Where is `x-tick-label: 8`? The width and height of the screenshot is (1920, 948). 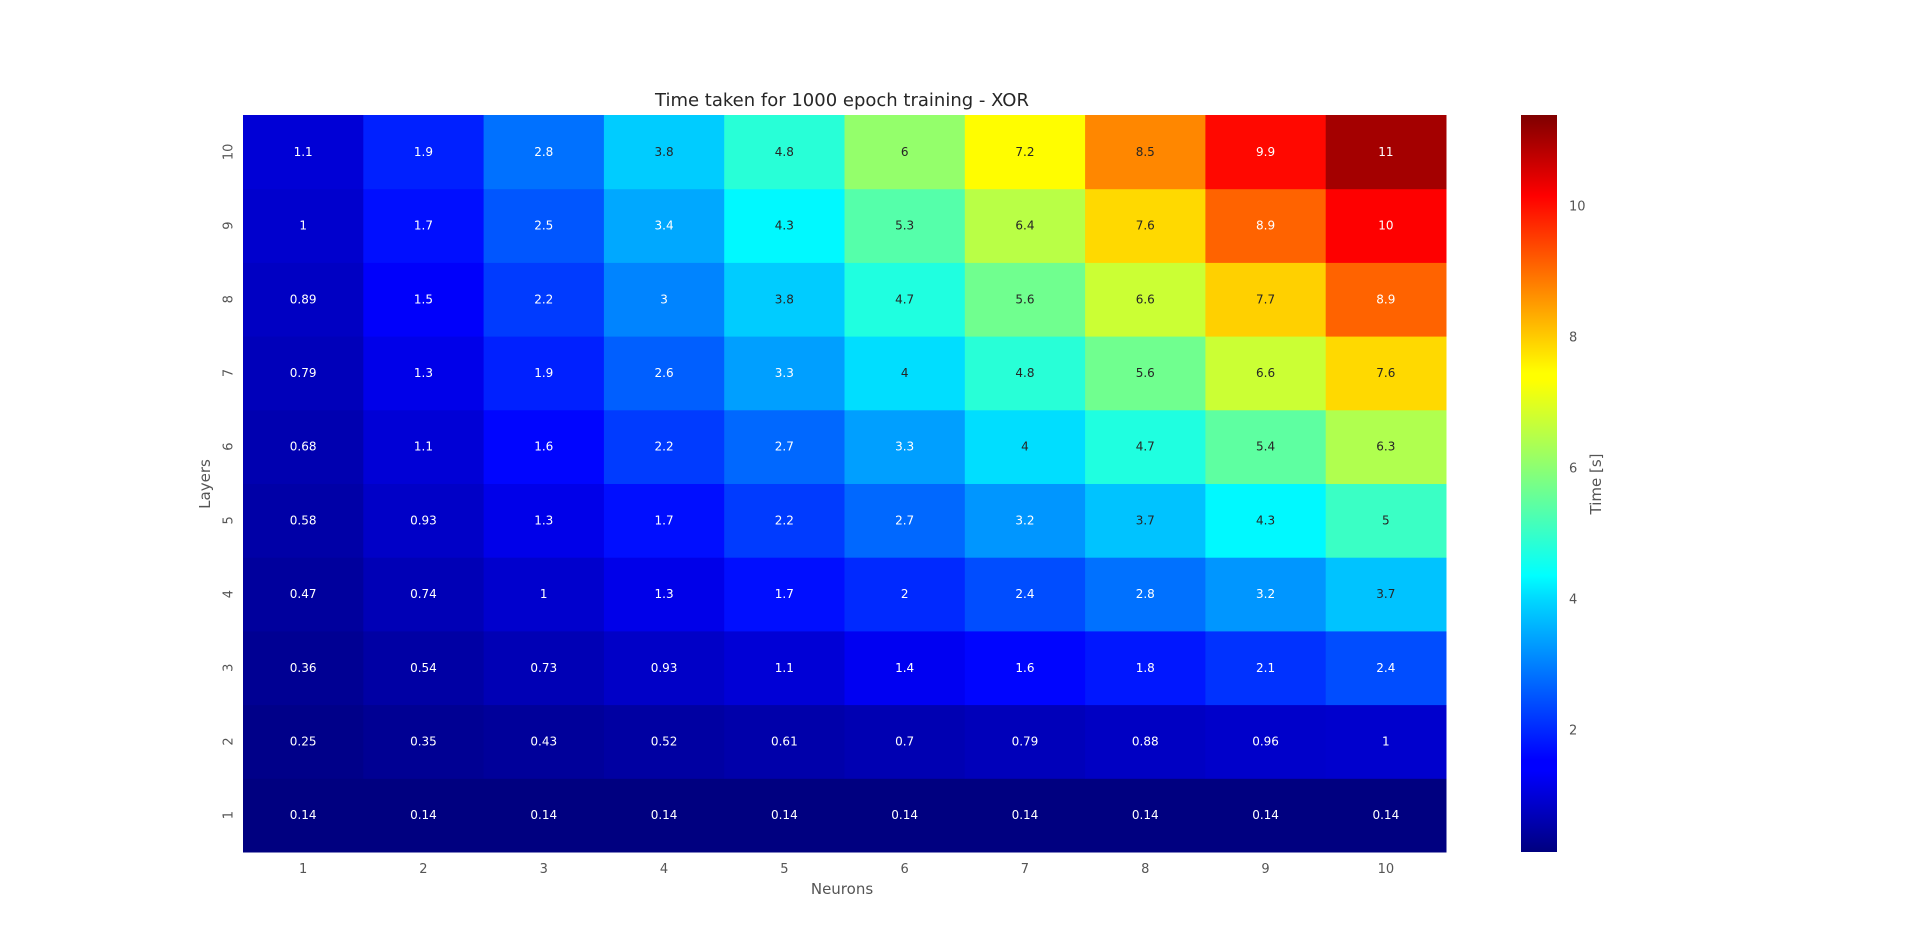
x-tick-label: 8 is located at coordinates (1145, 869).